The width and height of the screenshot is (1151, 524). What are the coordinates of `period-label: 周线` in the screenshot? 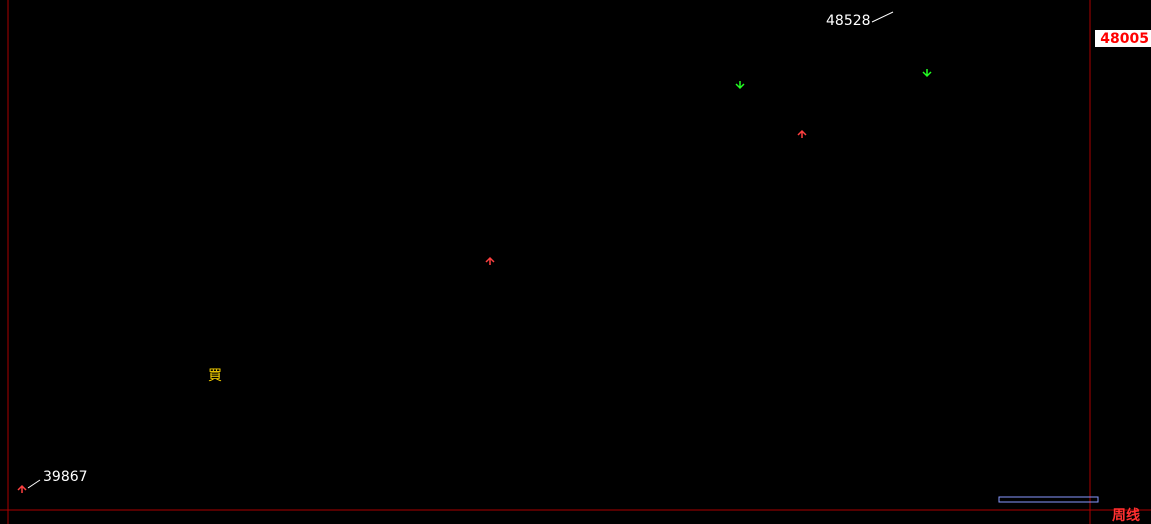 It's located at (1126, 515).